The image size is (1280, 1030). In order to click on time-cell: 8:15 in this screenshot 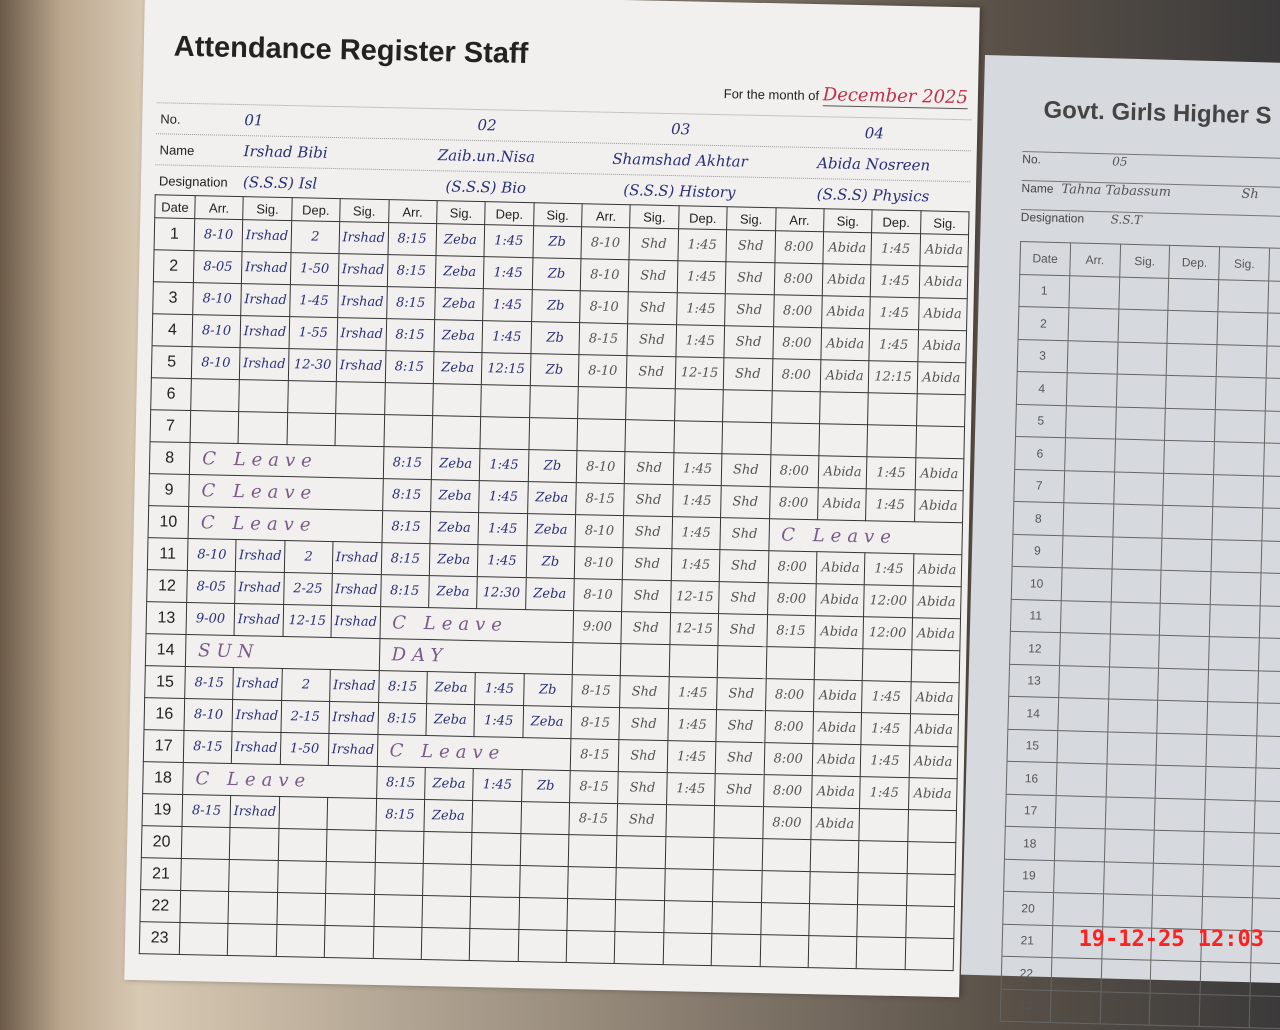, I will do `click(412, 239)`.